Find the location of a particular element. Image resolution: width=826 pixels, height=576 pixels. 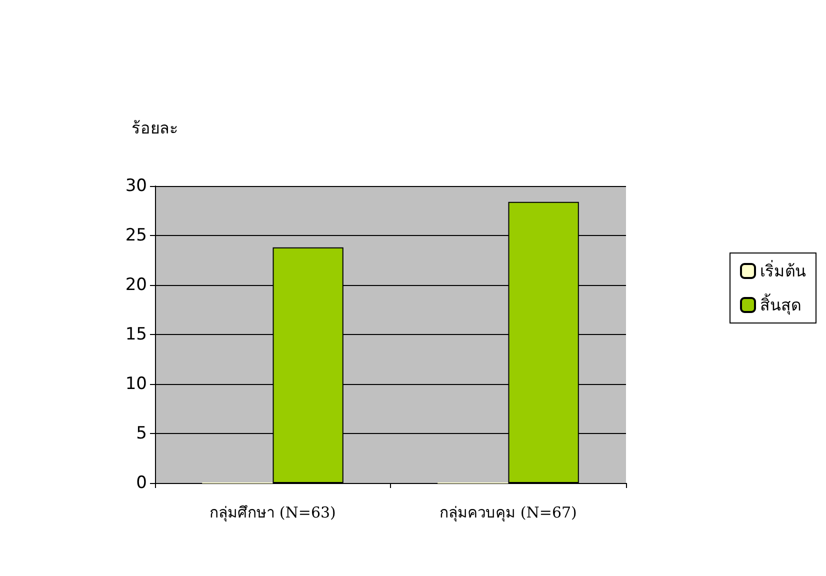

y-tick-label: 25 is located at coordinates (136, 236).